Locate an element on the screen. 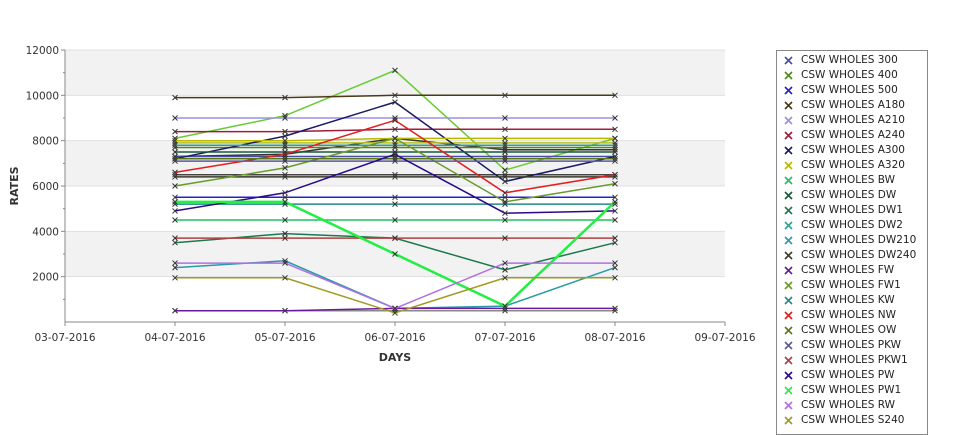 This screenshot has height=435, width=975. legend-item: CSW WHOLES A180 is located at coordinates (852, 105).